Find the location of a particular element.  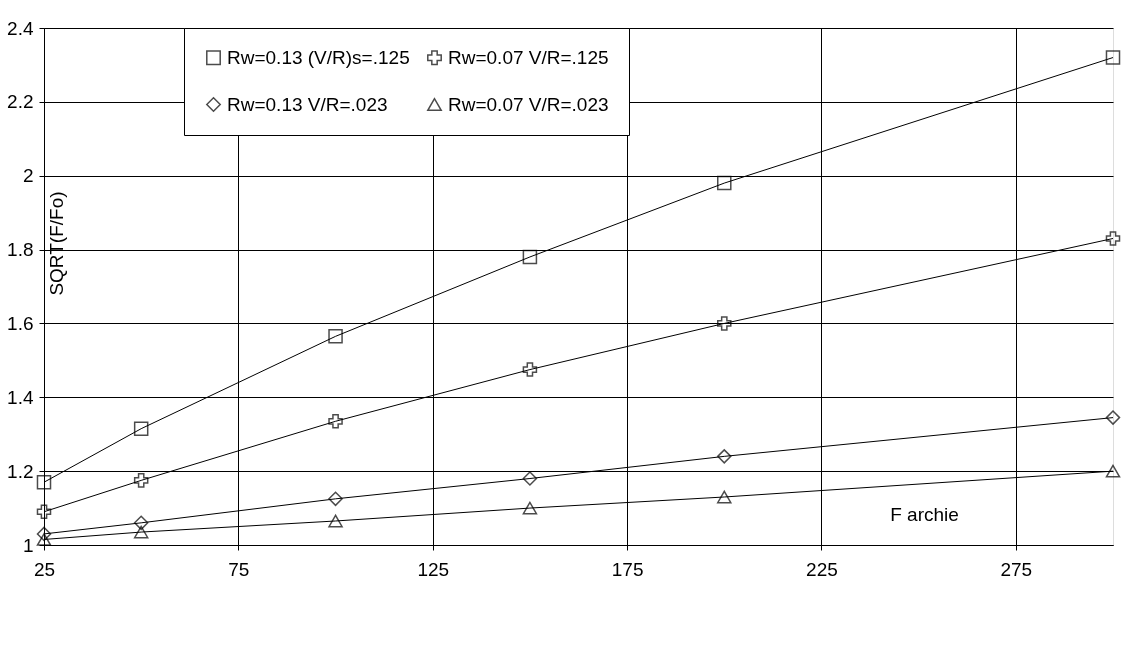

x-axis-title: F archie is located at coordinates (924, 514).